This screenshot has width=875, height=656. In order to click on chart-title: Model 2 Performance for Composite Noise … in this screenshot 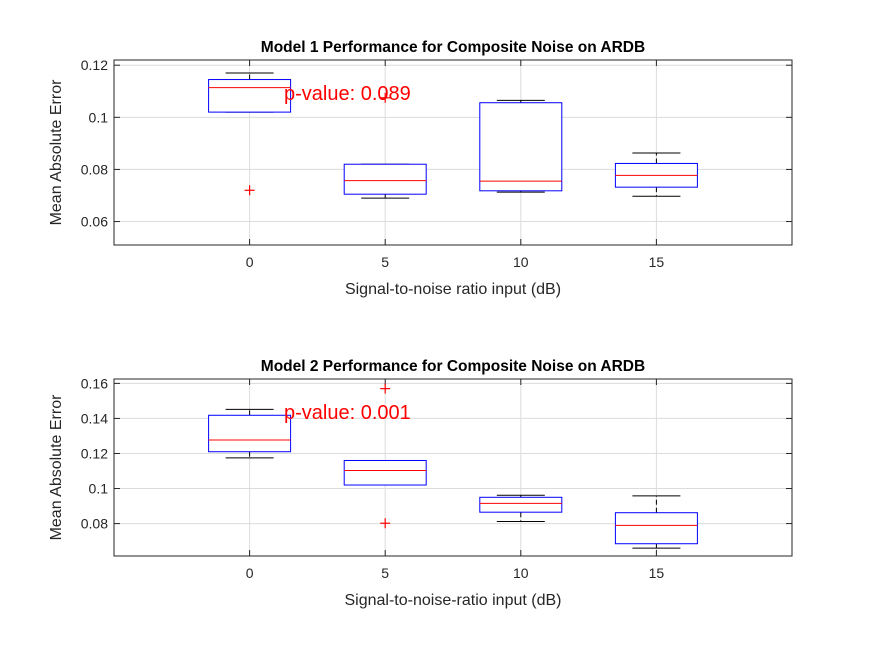, I will do `click(453, 366)`.